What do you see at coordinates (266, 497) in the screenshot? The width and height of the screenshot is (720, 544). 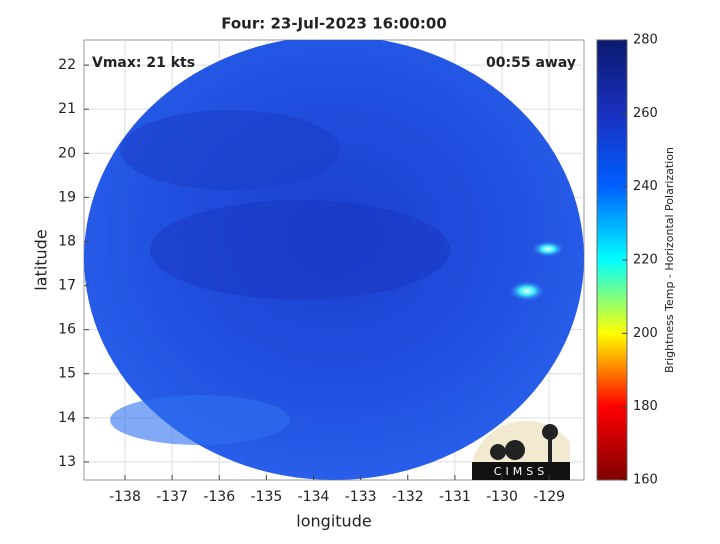 I see `x-tick-label: -135` at bounding box center [266, 497].